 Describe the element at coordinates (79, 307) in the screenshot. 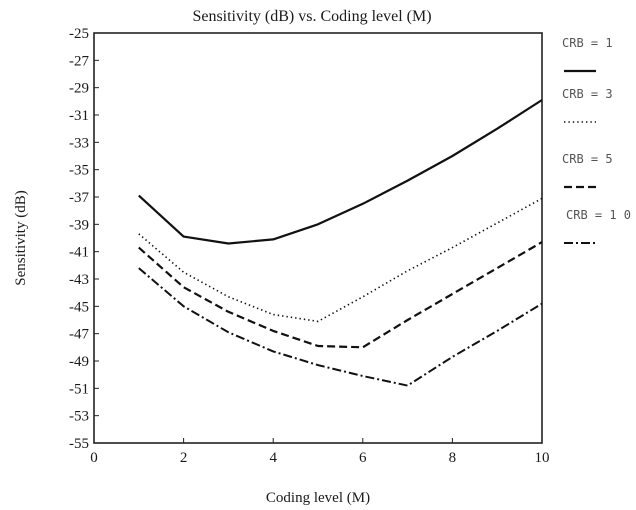

I see `y-tick-label: -45` at that location.